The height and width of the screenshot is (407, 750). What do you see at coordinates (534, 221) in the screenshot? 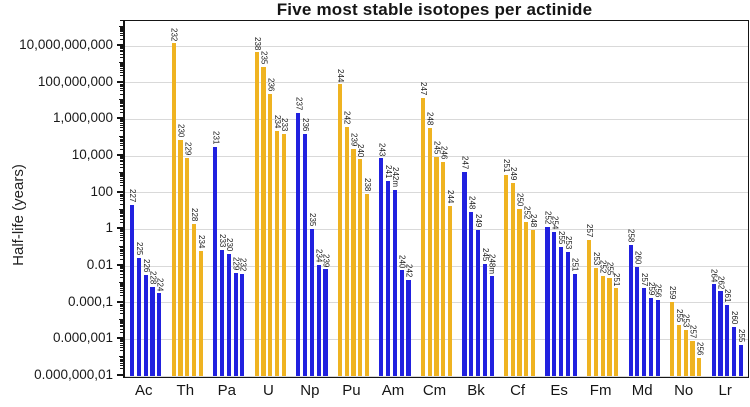
I see `isotope-label: 248` at bounding box center [534, 221].